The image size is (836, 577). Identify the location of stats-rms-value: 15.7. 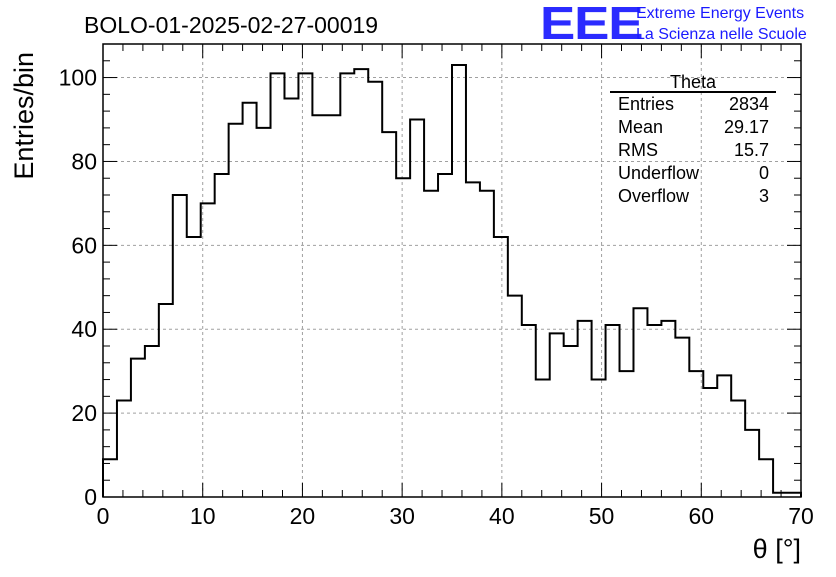
(751, 150).